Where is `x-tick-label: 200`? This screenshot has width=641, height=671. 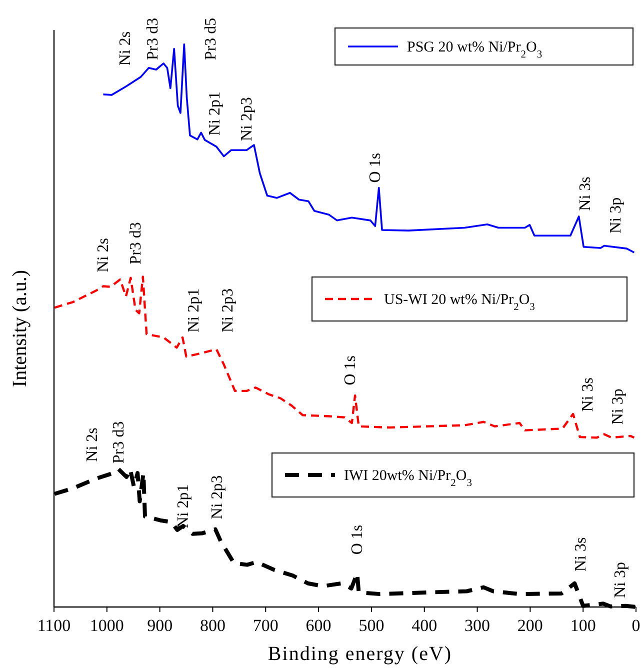
x-tick-label: 200 is located at coordinates (530, 625).